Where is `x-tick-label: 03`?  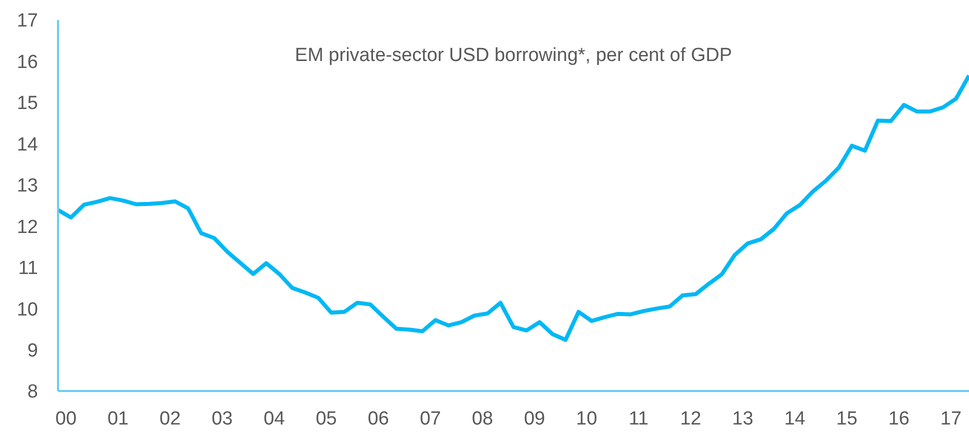
x-tick-label: 03 is located at coordinates (222, 419).